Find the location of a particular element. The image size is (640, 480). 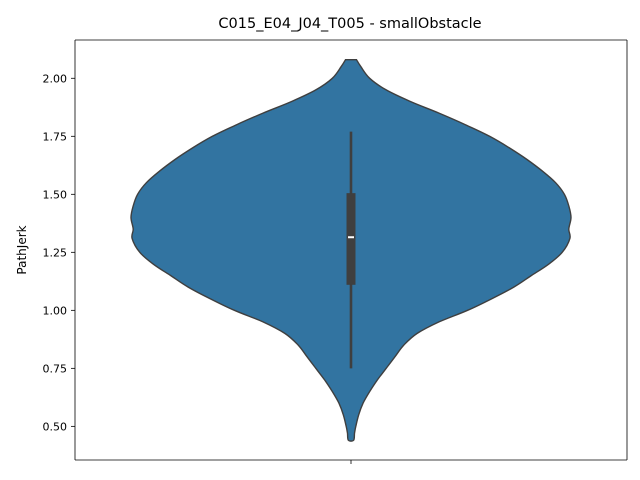

y-tick-label: 1.50 is located at coordinates (55, 194).